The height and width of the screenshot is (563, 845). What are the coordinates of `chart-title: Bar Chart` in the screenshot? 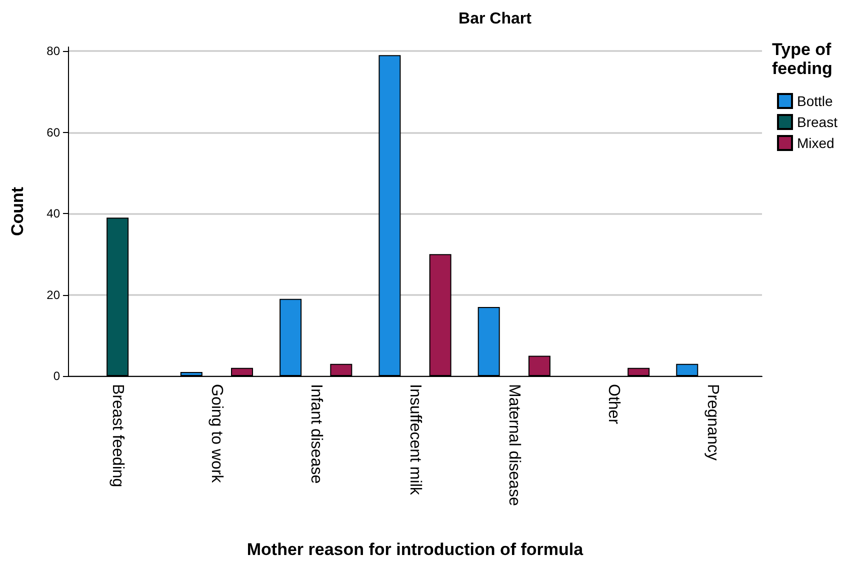 It's located at (495, 19).